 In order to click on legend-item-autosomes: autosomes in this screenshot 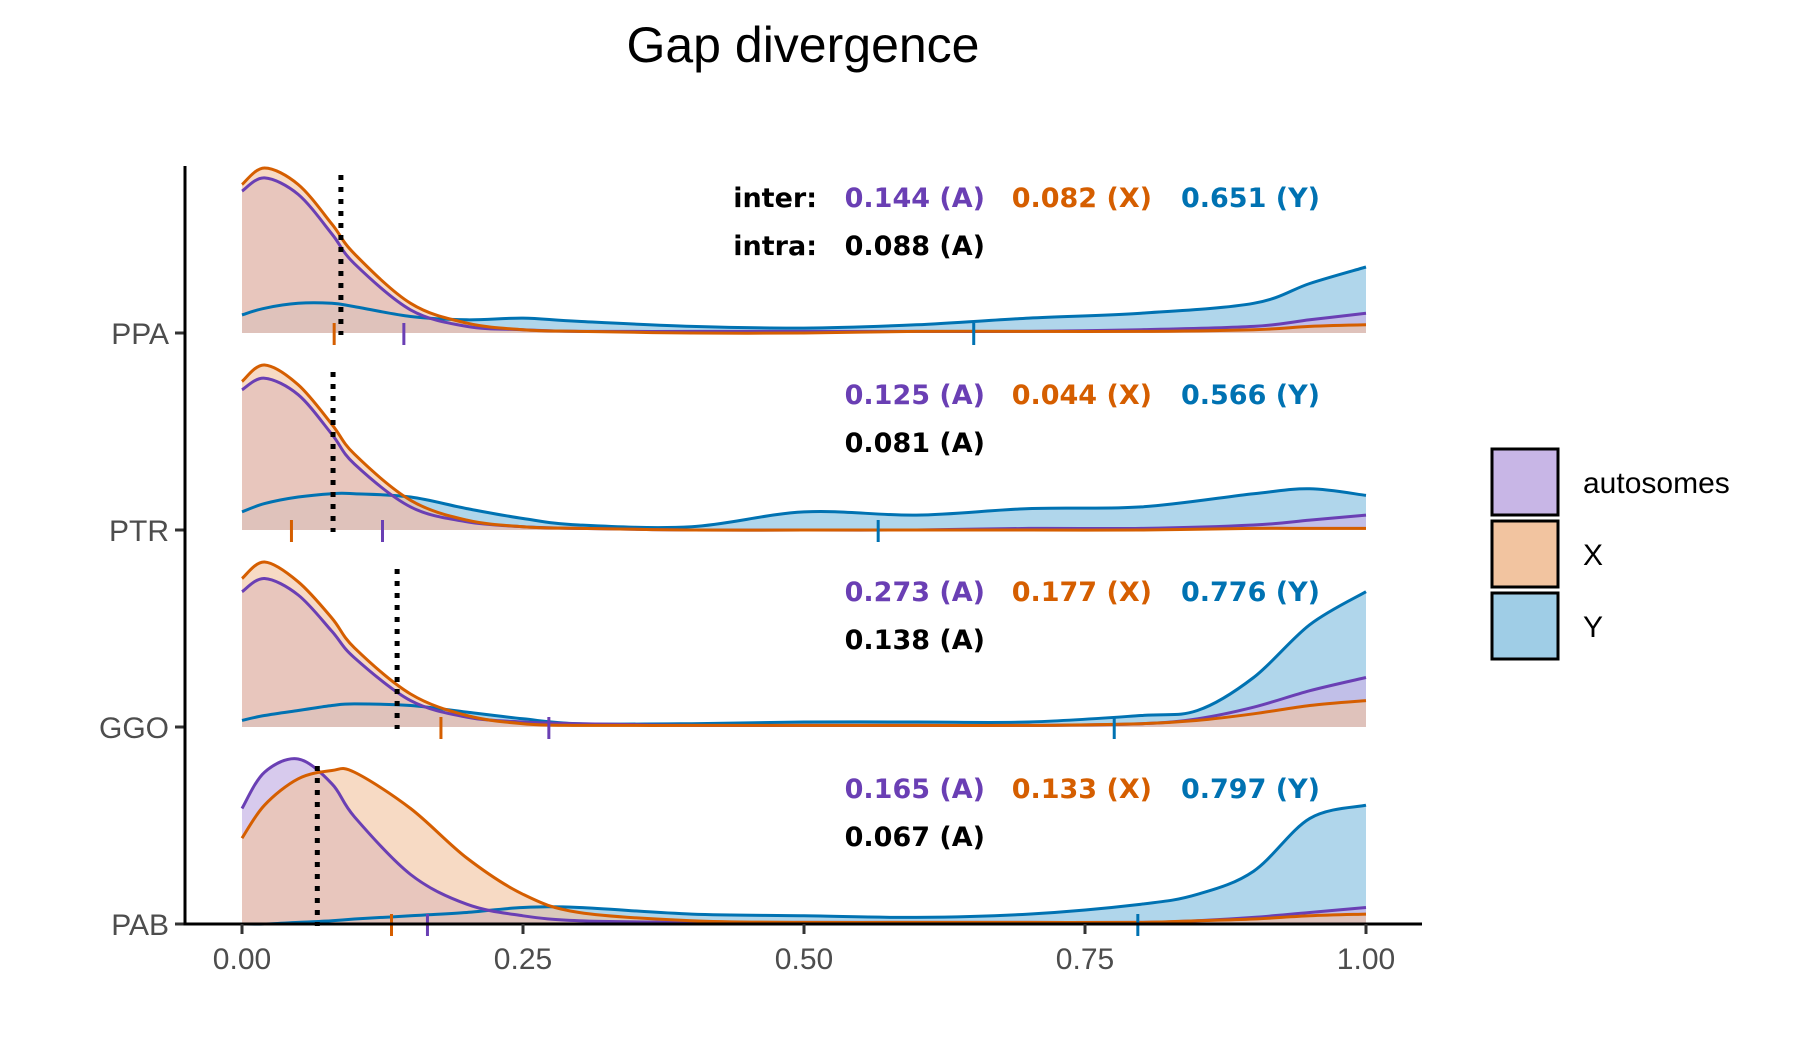, I will do `click(1610, 482)`.